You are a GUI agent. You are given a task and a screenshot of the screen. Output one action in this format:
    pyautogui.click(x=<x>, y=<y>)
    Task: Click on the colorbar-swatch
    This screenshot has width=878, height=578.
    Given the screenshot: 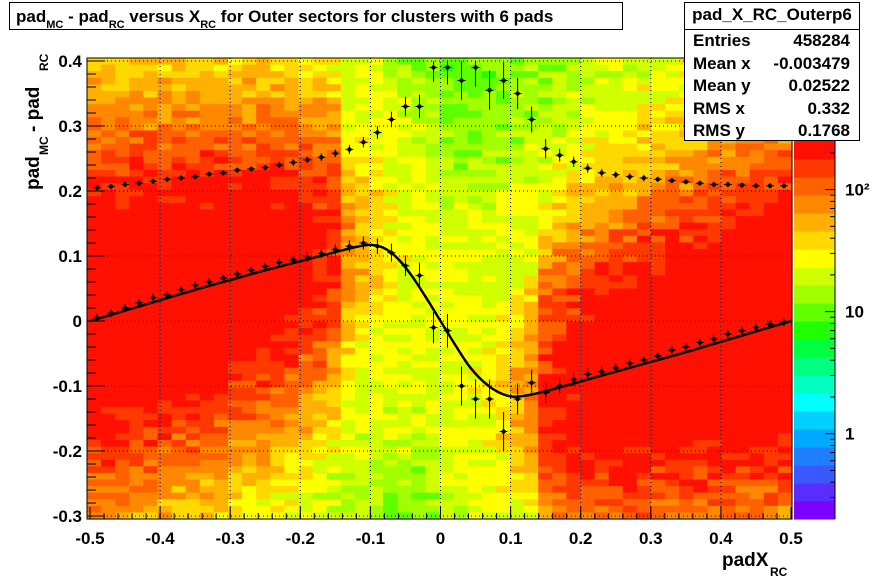 What is the action you would take?
    pyautogui.click(x=814, y=384)
    